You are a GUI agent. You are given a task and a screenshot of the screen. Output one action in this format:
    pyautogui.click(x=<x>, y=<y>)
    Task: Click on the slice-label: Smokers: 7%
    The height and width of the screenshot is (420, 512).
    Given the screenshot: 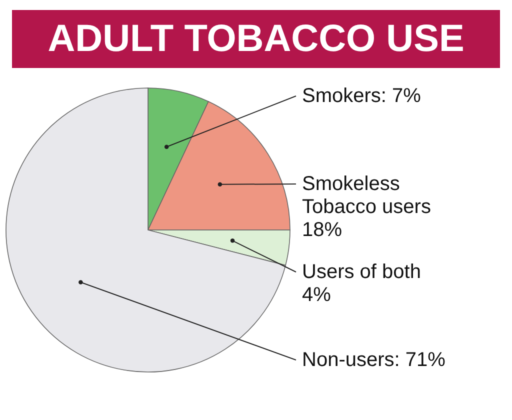 What is the action you would take?
    pyautogui.click(x=362, y=96)
    